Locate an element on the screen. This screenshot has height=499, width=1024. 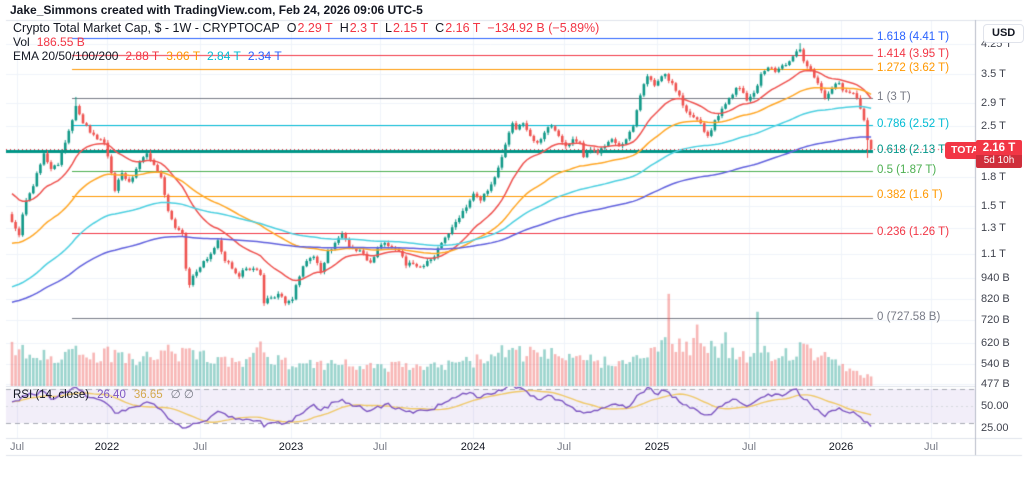
rsi-axis-label: 50.00 is located at coordinates (995, 406).